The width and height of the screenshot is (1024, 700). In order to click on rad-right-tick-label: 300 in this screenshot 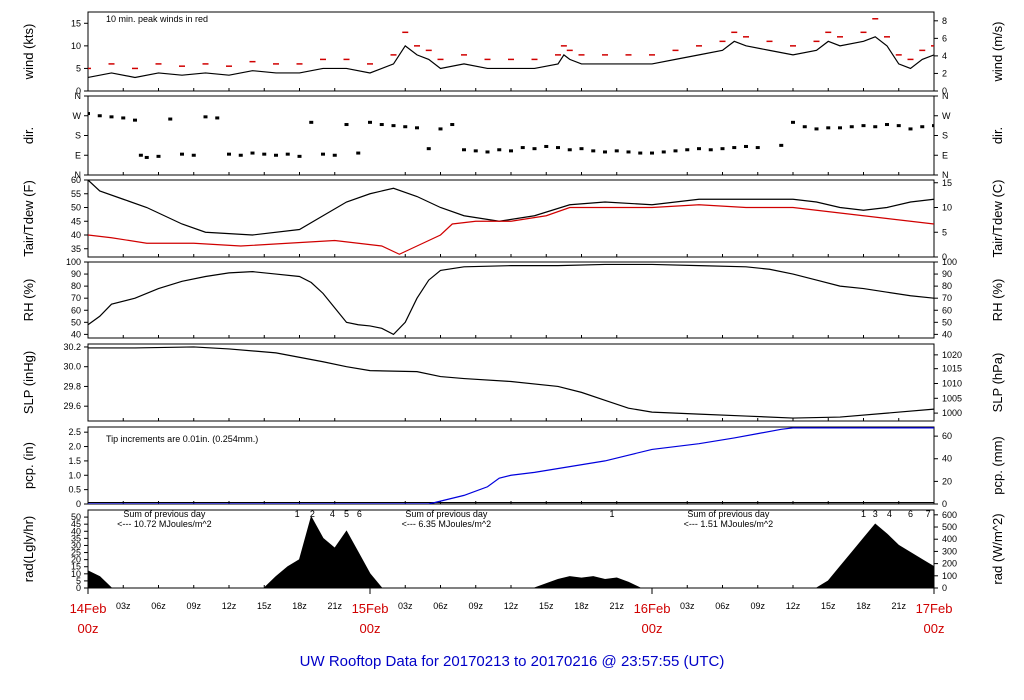, I will do `click(949, 551)`.